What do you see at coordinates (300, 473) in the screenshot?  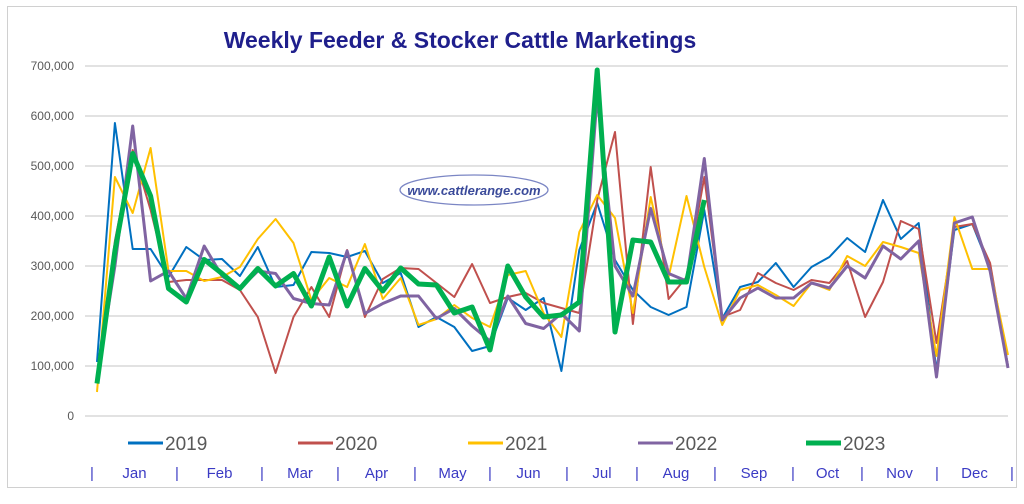 I see `month-label: Mar` at bounding box center [300, 473].